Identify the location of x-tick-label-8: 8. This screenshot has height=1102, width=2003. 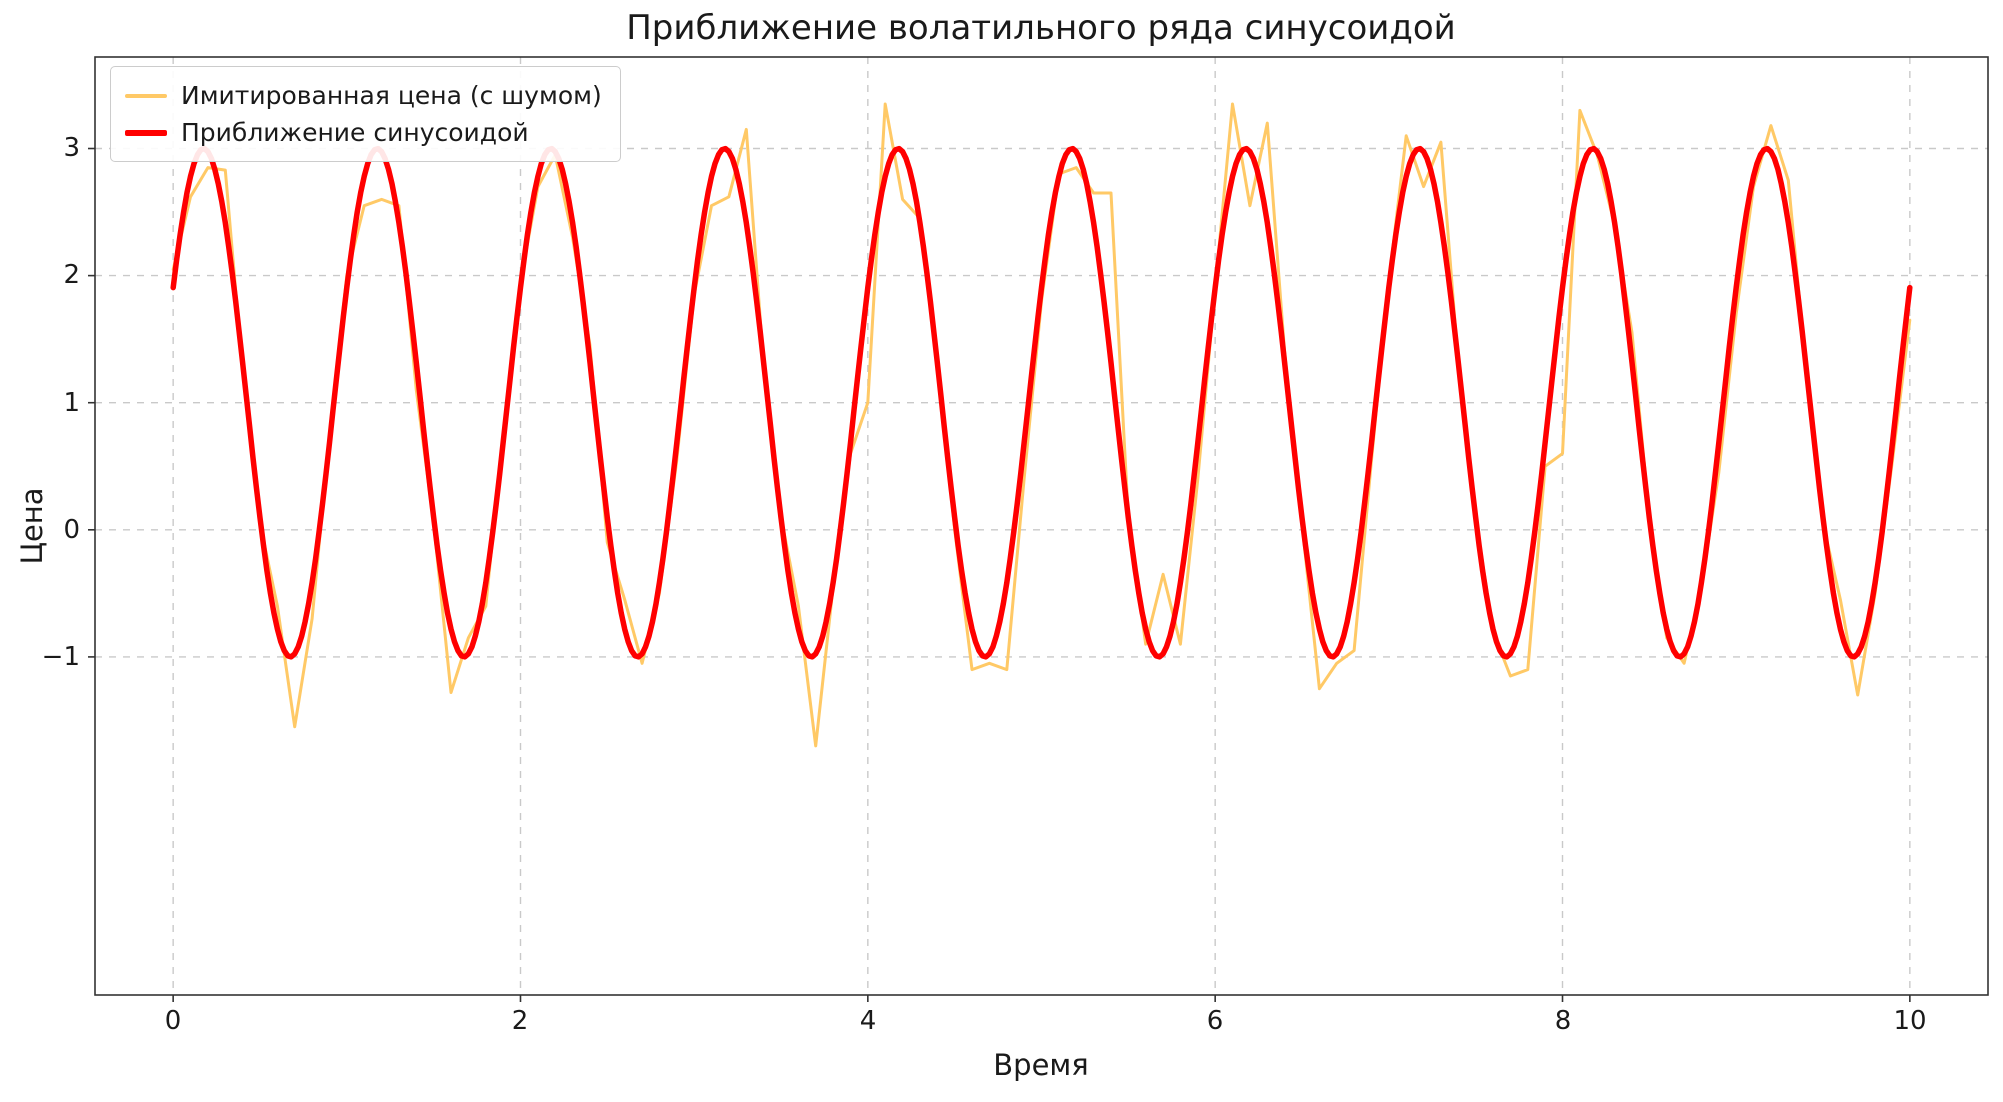
(1563, 1021).